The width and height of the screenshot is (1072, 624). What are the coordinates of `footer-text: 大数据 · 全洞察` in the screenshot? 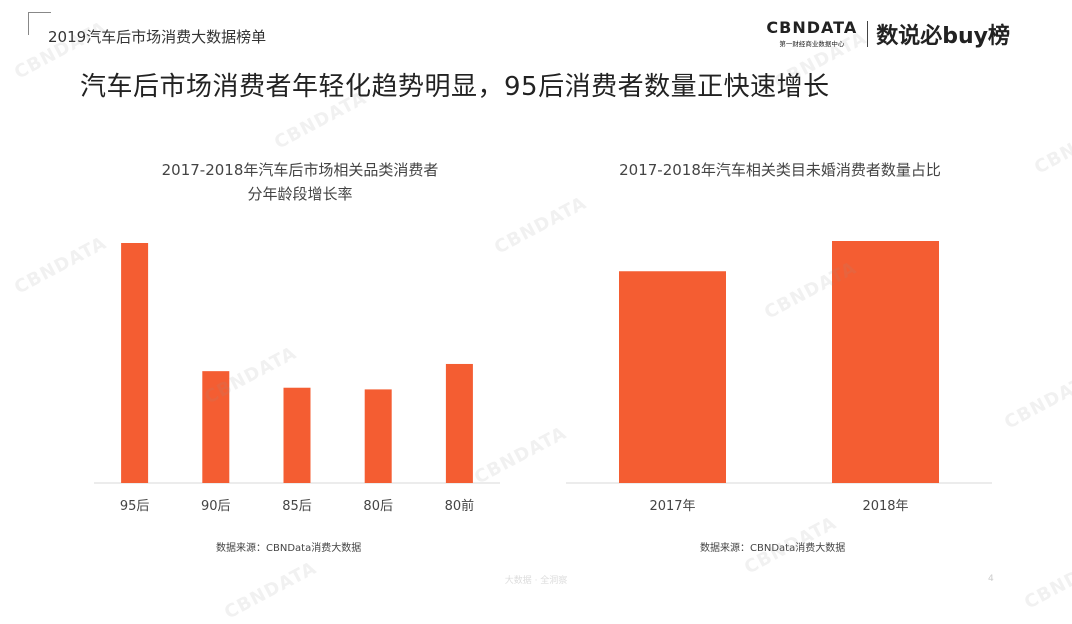 It's located at (536, 581).